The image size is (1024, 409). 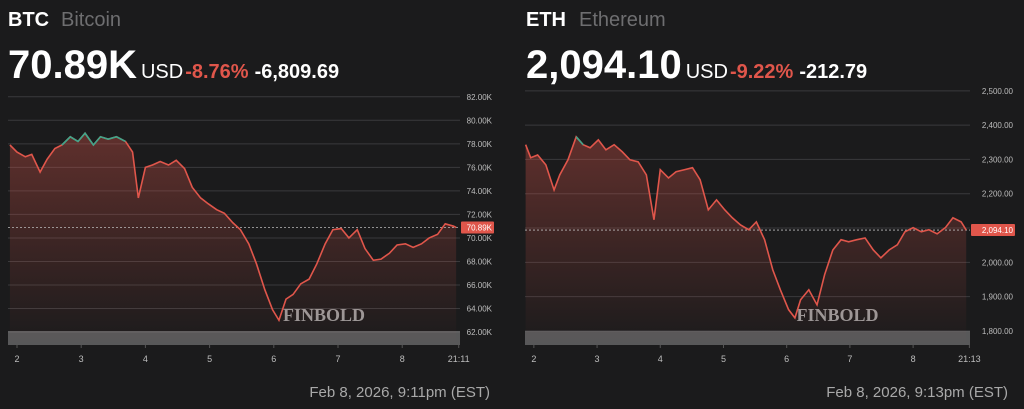 What do you see at coordinates (480, 144) in the screenshot?
I see `y-tick-label: 78.00K` at bounding box center [480, 144].